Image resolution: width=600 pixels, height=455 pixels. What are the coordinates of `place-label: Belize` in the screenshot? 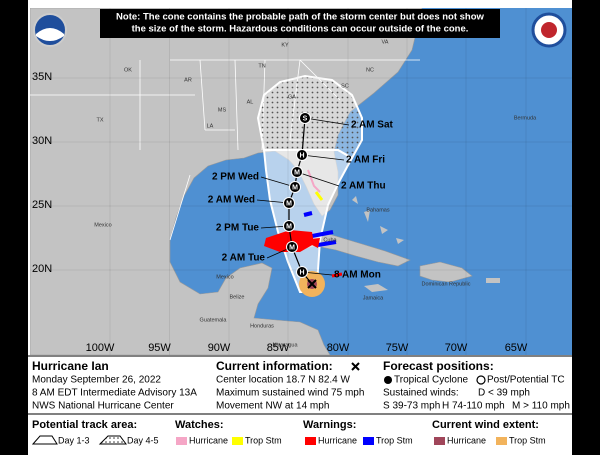 It's located at (237, 297).